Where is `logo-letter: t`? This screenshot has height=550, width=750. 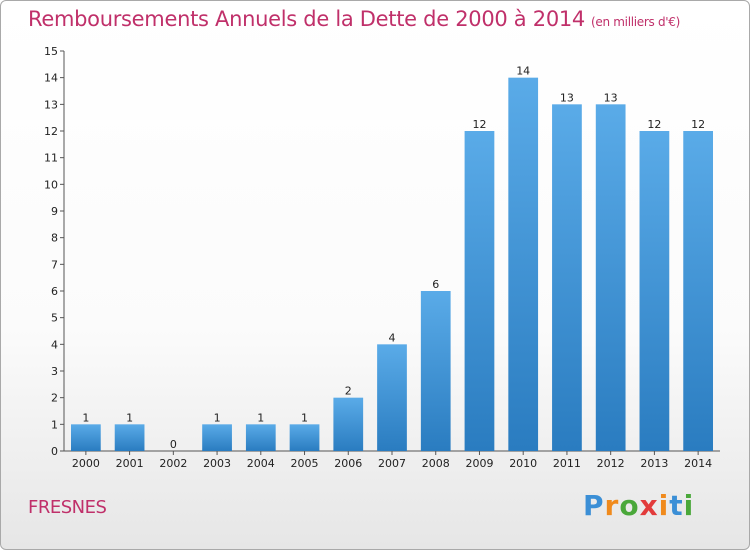 logo-letter: t is located at coordinates (676, 505).